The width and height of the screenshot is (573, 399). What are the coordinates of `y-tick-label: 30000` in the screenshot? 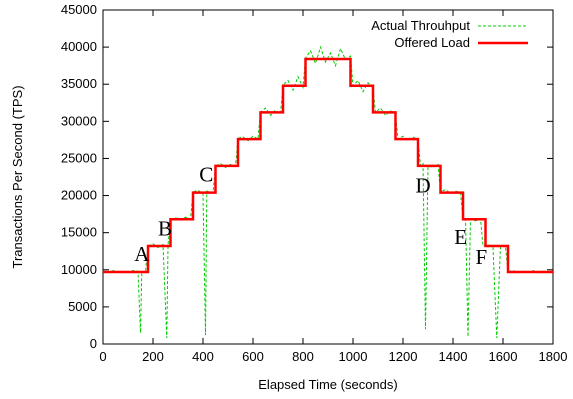 It's located at (79, 120).